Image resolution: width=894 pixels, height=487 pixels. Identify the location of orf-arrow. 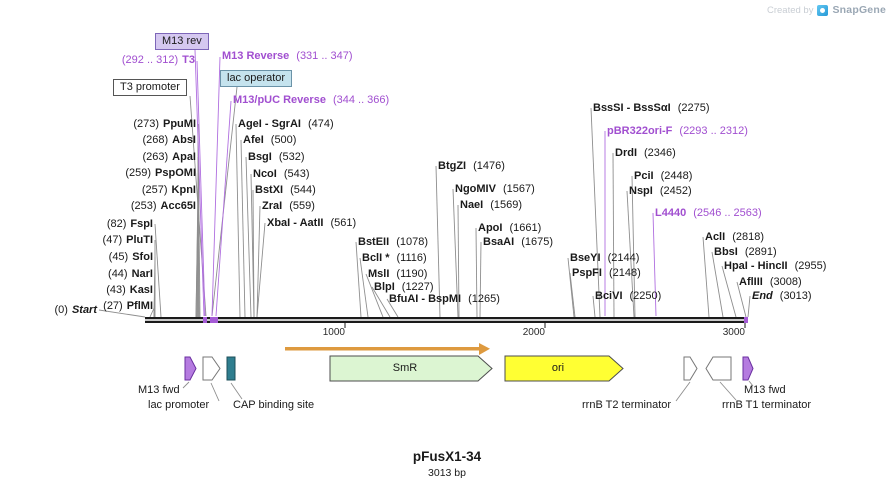
(387, 349).